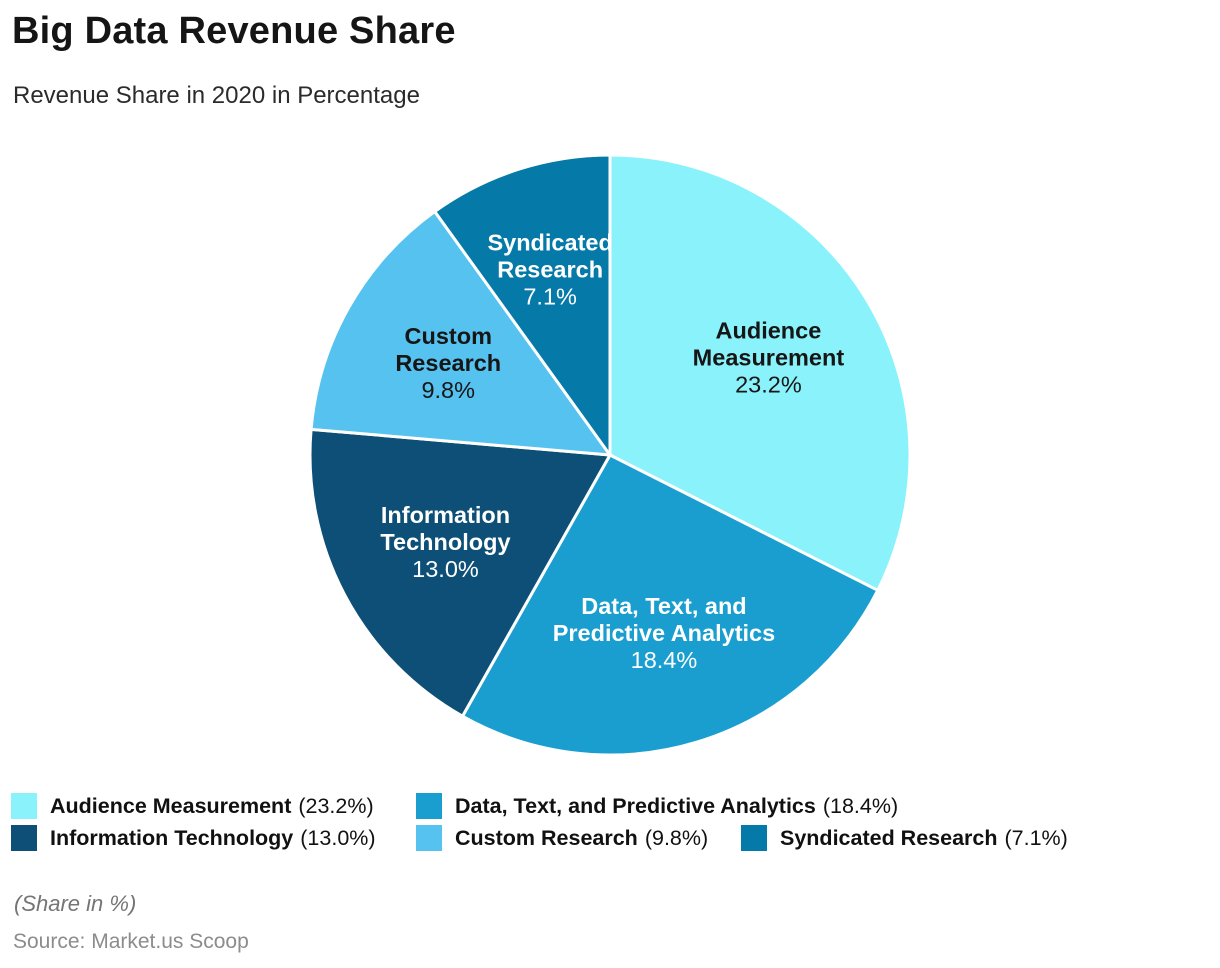  I want to click on legend-value: (13.0%), so click(338, 837).